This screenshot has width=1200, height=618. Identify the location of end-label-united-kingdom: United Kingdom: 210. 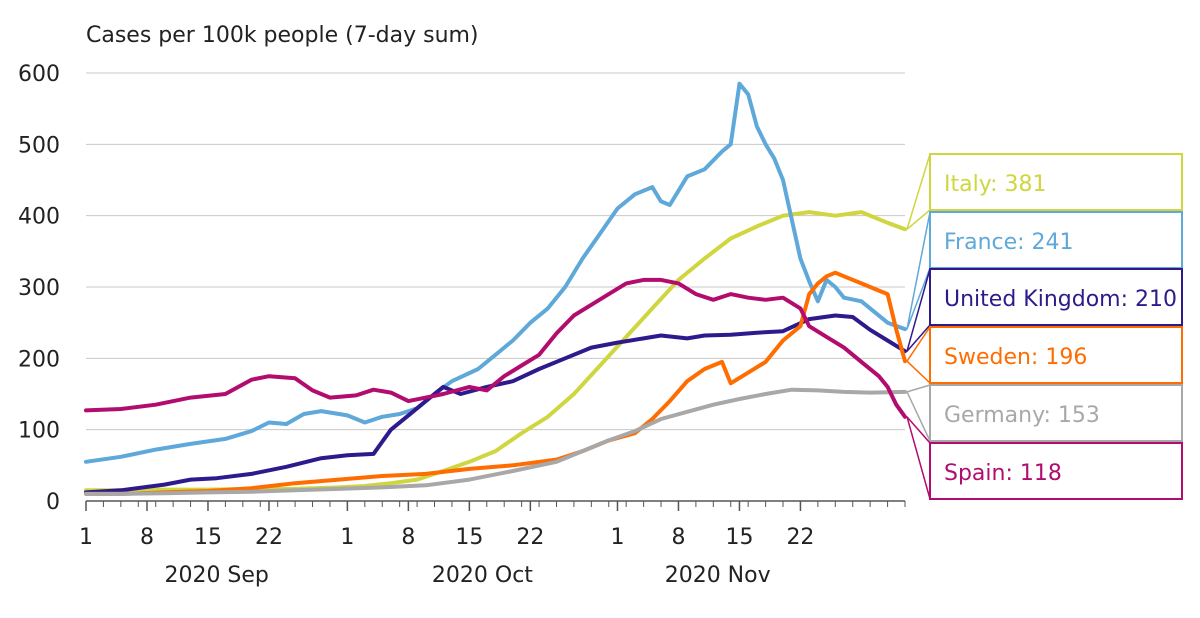
(1044, 310).